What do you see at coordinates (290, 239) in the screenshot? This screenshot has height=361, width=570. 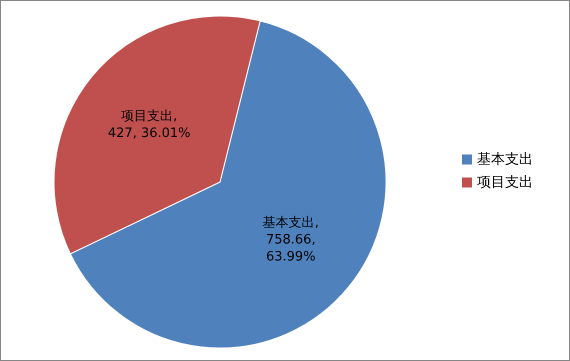 I see `data-label: 基本支出, 758.66, 63.99%` at bounding box center [290, 239].